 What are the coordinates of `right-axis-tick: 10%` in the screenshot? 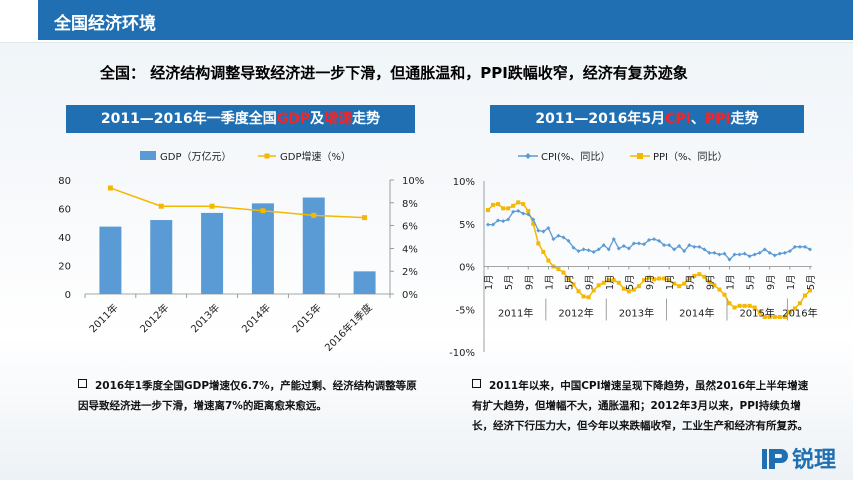 It's located at (413, 181).